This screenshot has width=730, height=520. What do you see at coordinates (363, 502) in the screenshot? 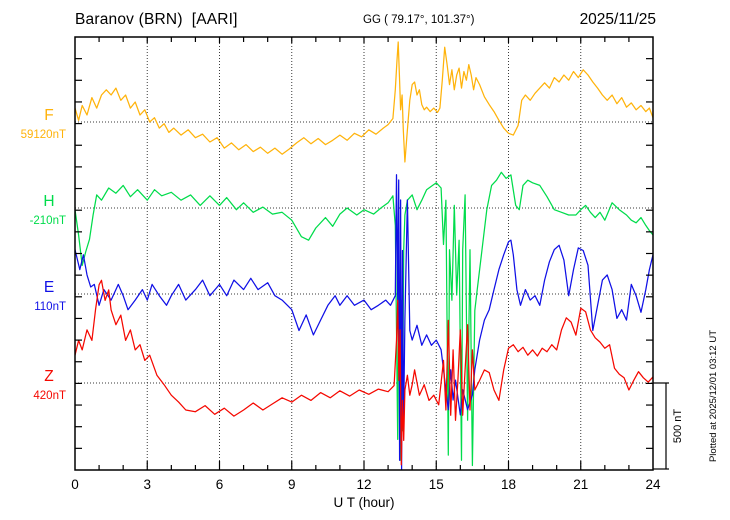
I see `x-axis-title: U T (hour)` at bounding box center [363, 502].